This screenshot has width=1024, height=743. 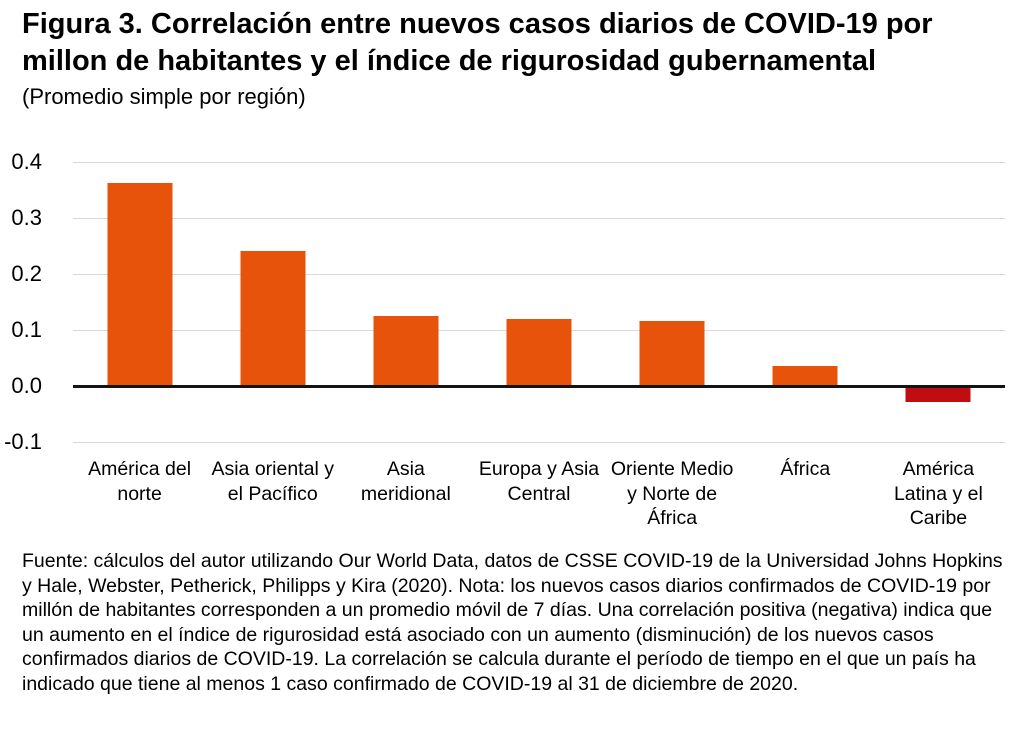 I want to click on x-tick-label: Asia meridional, so click(x=405, y=481).